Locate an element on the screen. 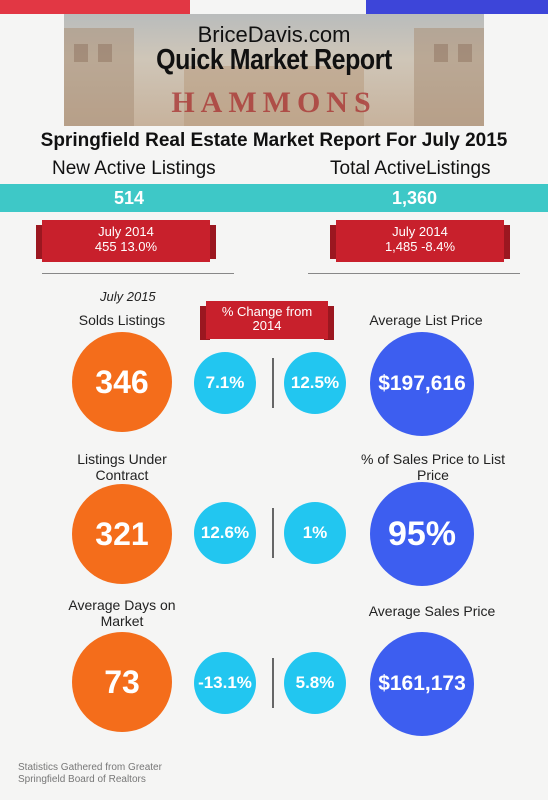  source-note-line2: Springfield Board of Realtors is located at coordinates (82, 779).